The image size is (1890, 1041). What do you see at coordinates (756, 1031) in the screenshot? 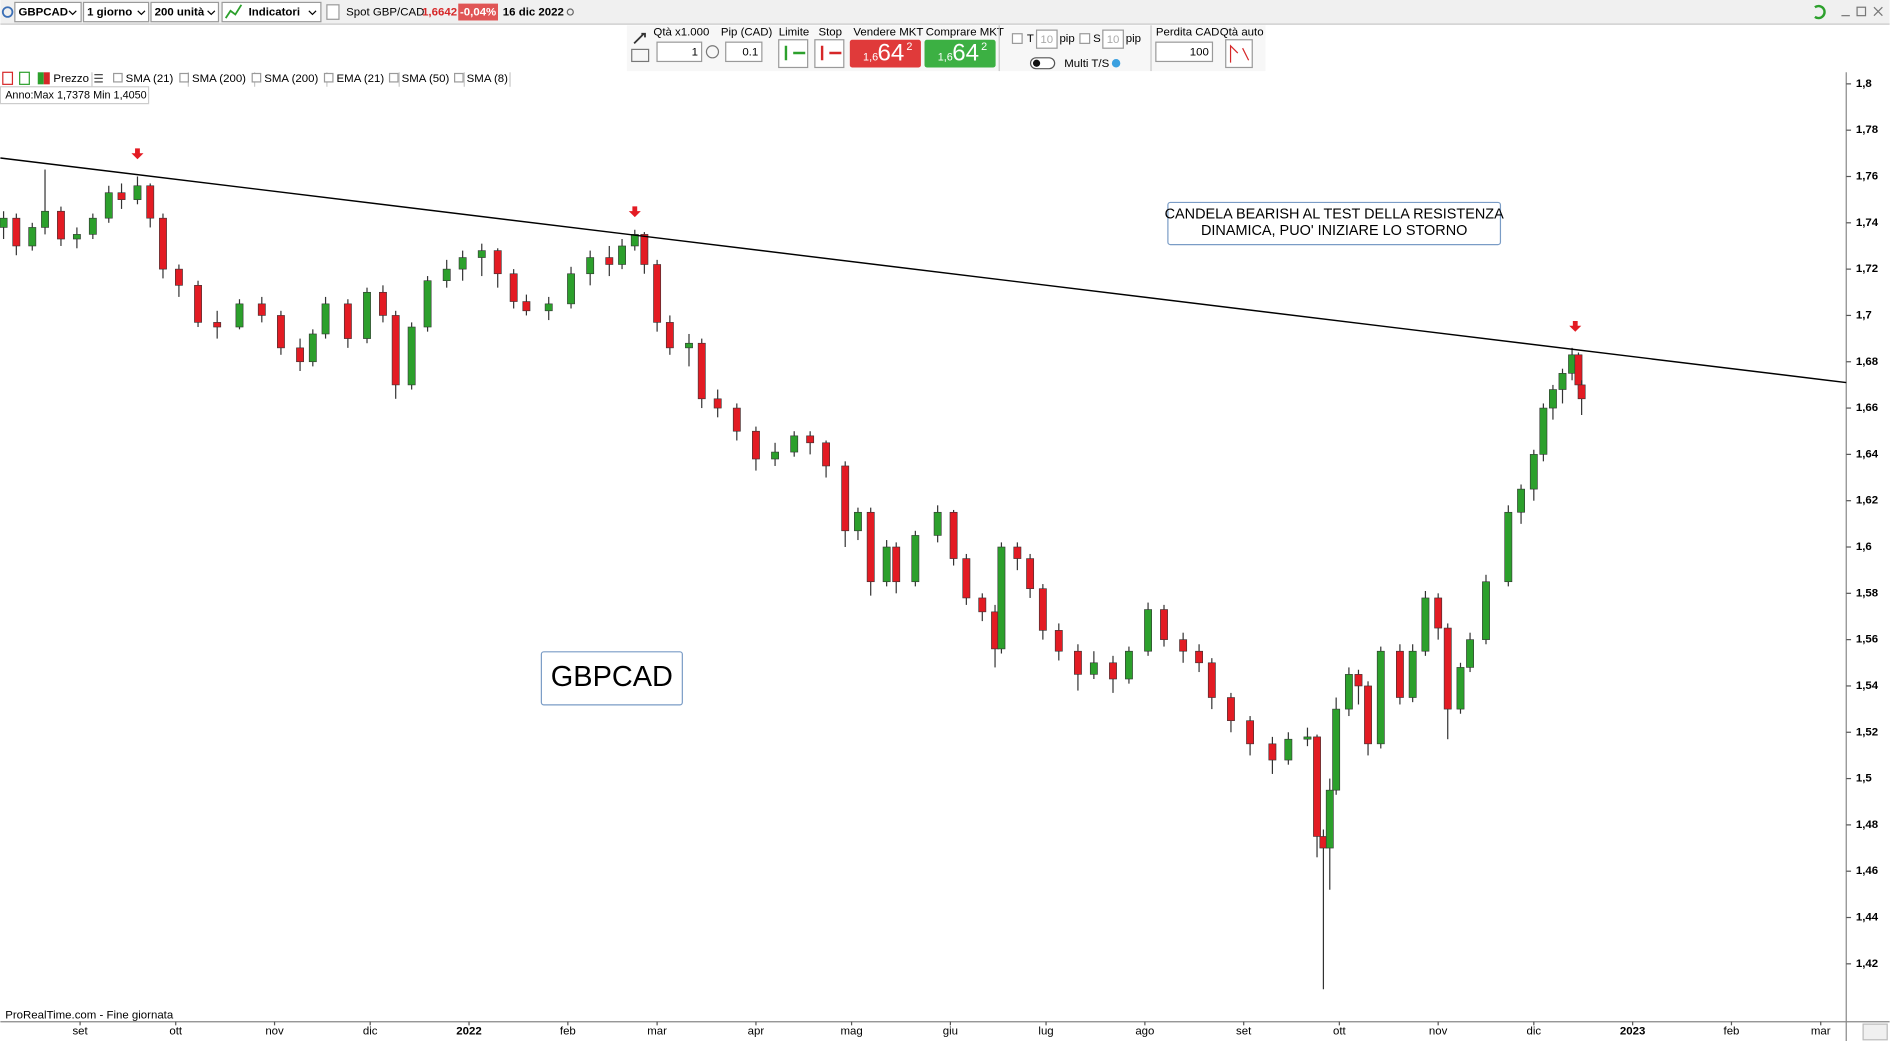
I see `x-tick-label: apr` at bounding box center [756, 1031].